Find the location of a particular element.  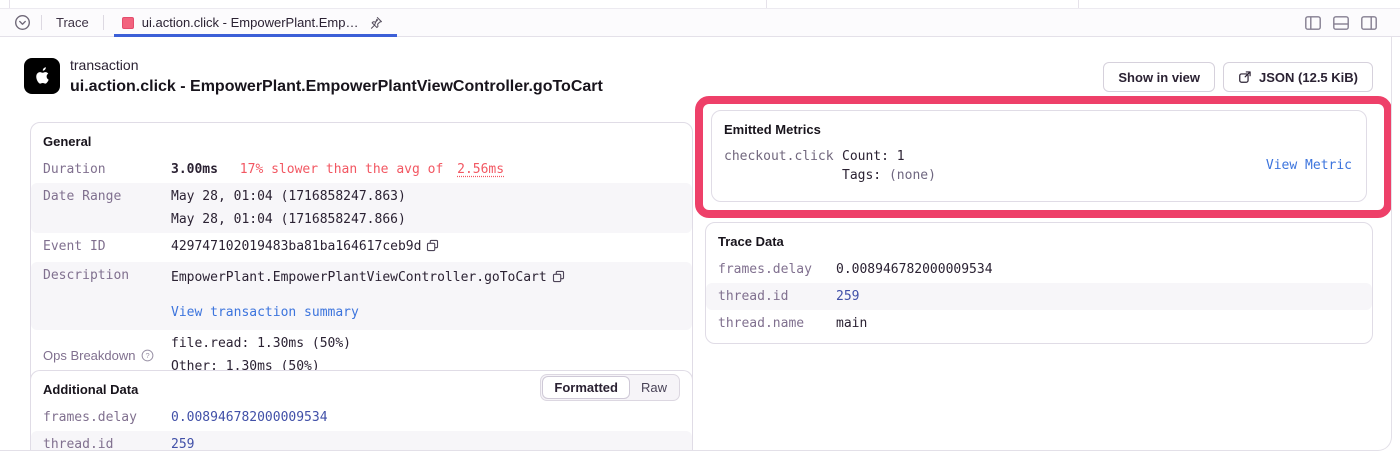

help-icon: ? is located at coordinates (147, 355).